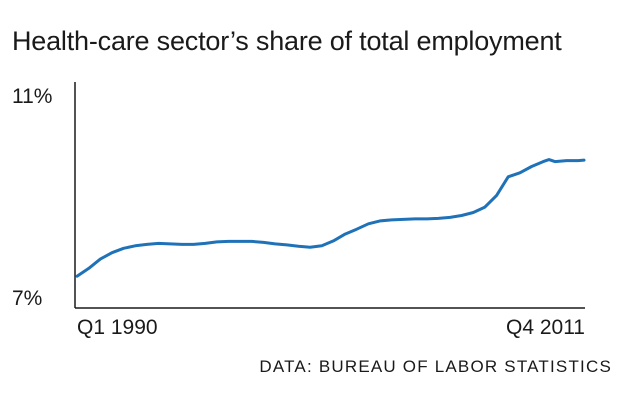  I want to click on x-tick-label-start: Q1 1990, so click(117, 327).